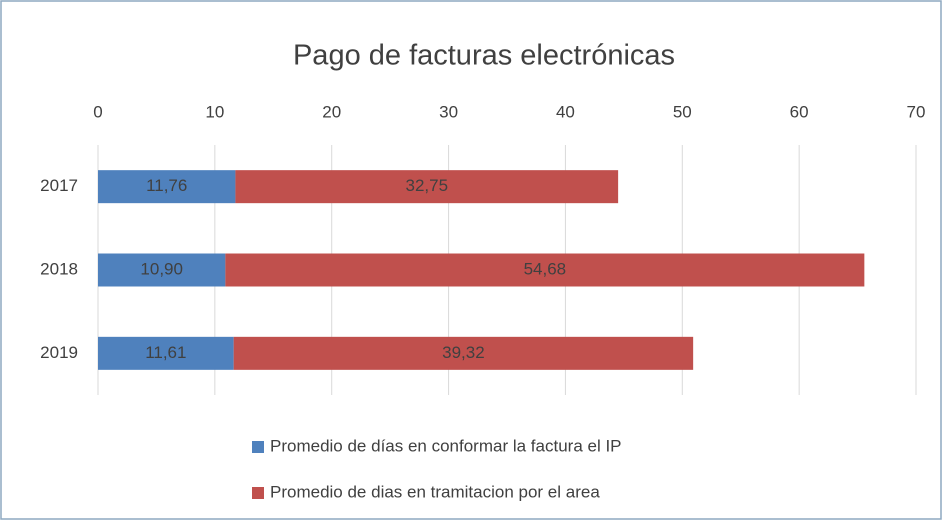 This screenshot has width=944, height=521. I want to click on data-label: 11,61, so click(165, 352).